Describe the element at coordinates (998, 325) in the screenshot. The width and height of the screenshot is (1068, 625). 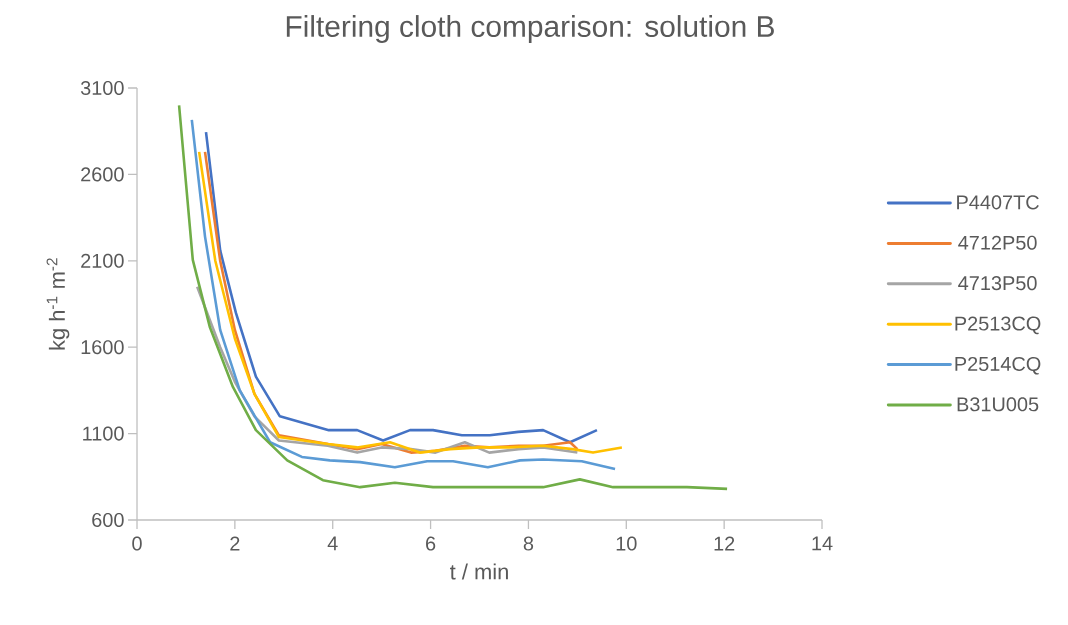
I see `legend-label: P2513CQ` at that location.